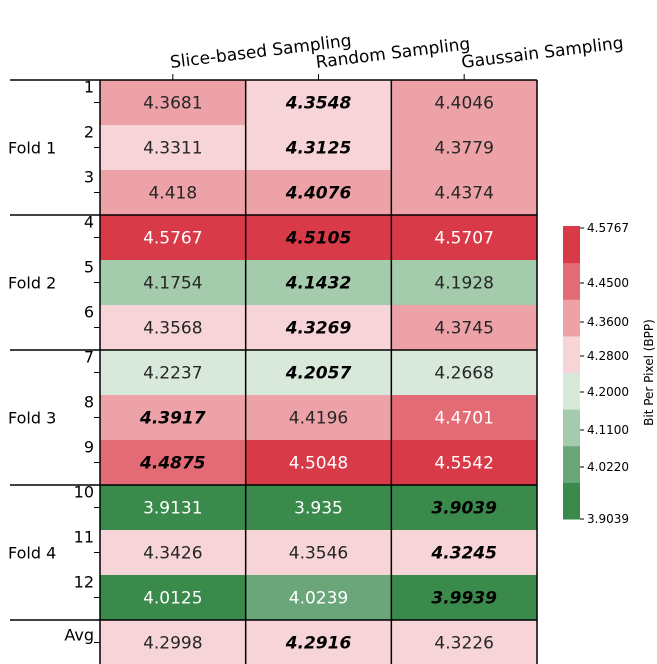  Describe the element at coordinates (649, 372) in the screenshot. I see `colorbar-axis-label: Bit Per Pixel (BPP)` at that location.